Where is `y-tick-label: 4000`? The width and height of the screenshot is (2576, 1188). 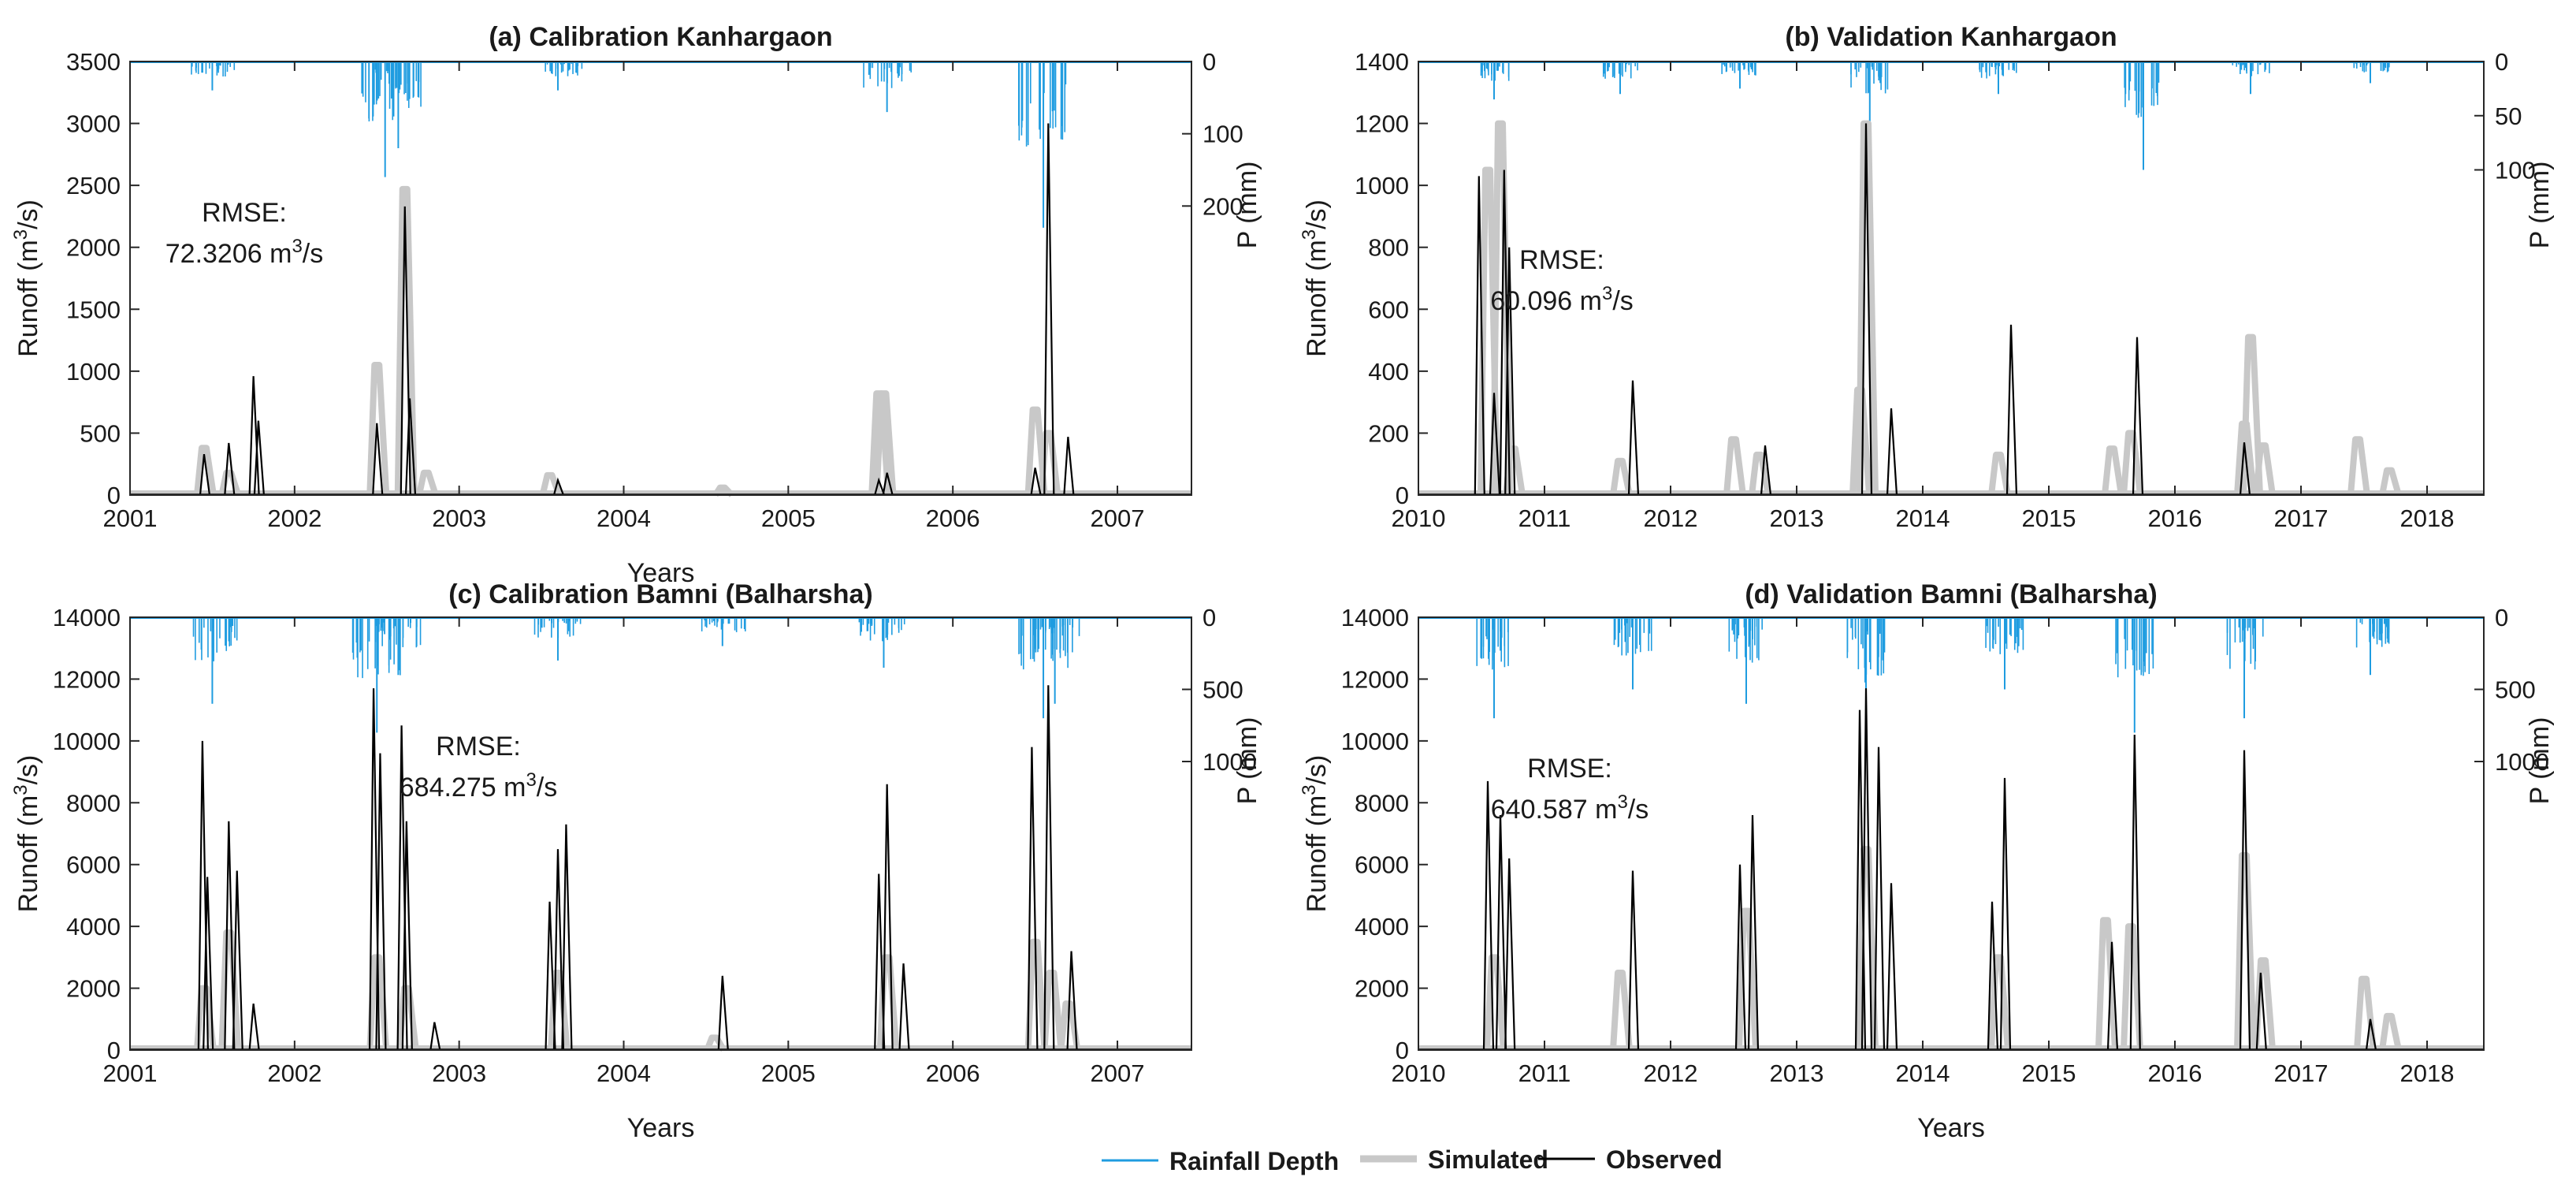
y-tick-label: 4000 is located at coordinates (93, 926).